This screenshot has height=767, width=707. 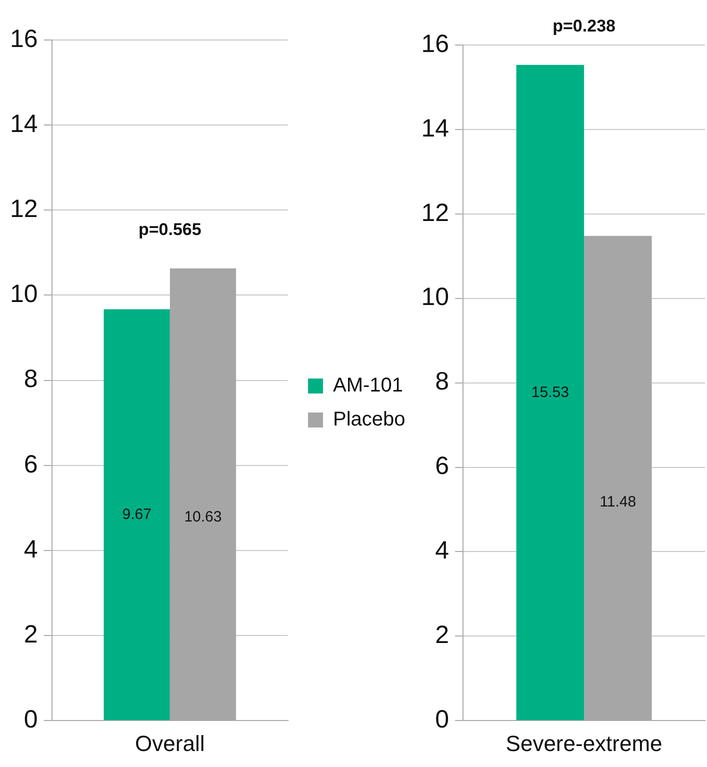 I want to click on x-tick-label: Severe-extreme, so click(x=584, y=743).